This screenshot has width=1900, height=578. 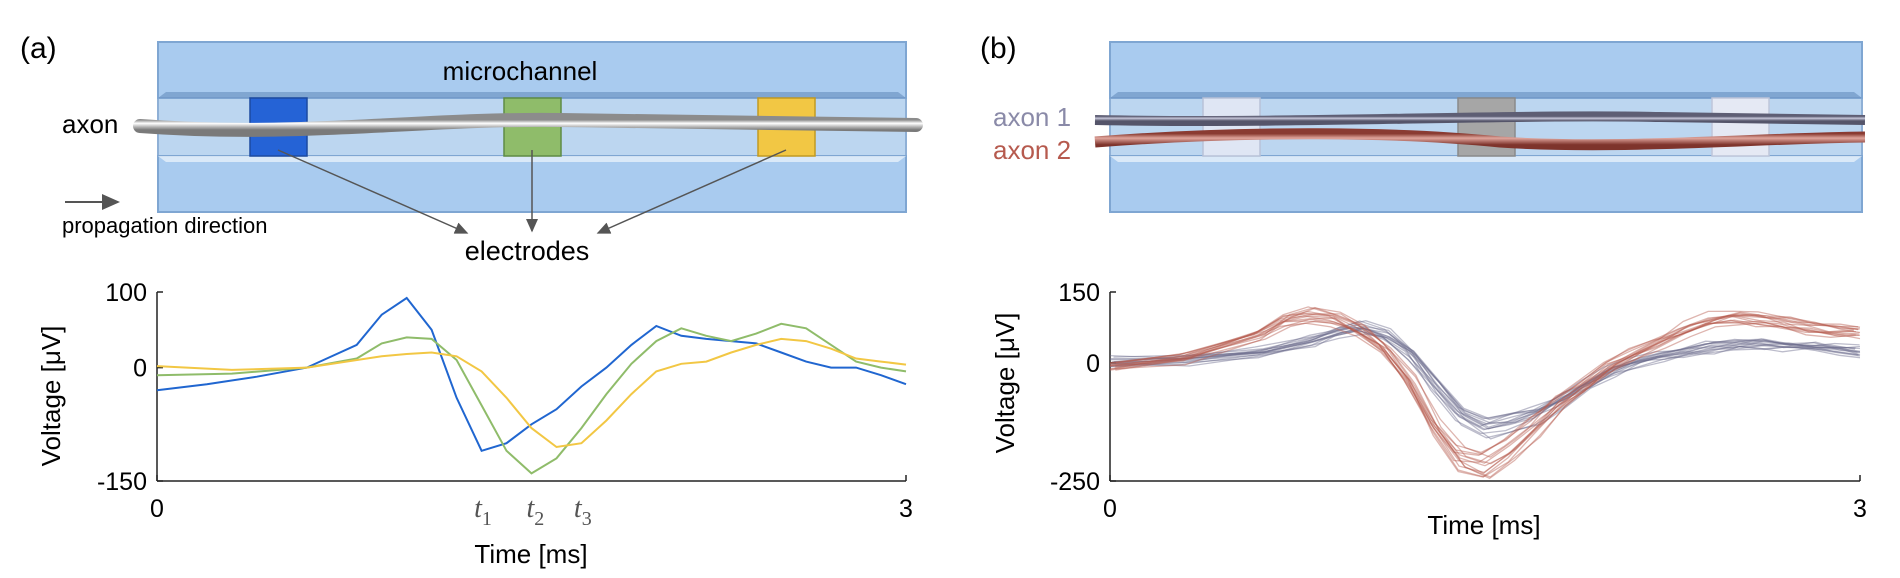 I want to click on series-3-line, so click(x=531, y=393).